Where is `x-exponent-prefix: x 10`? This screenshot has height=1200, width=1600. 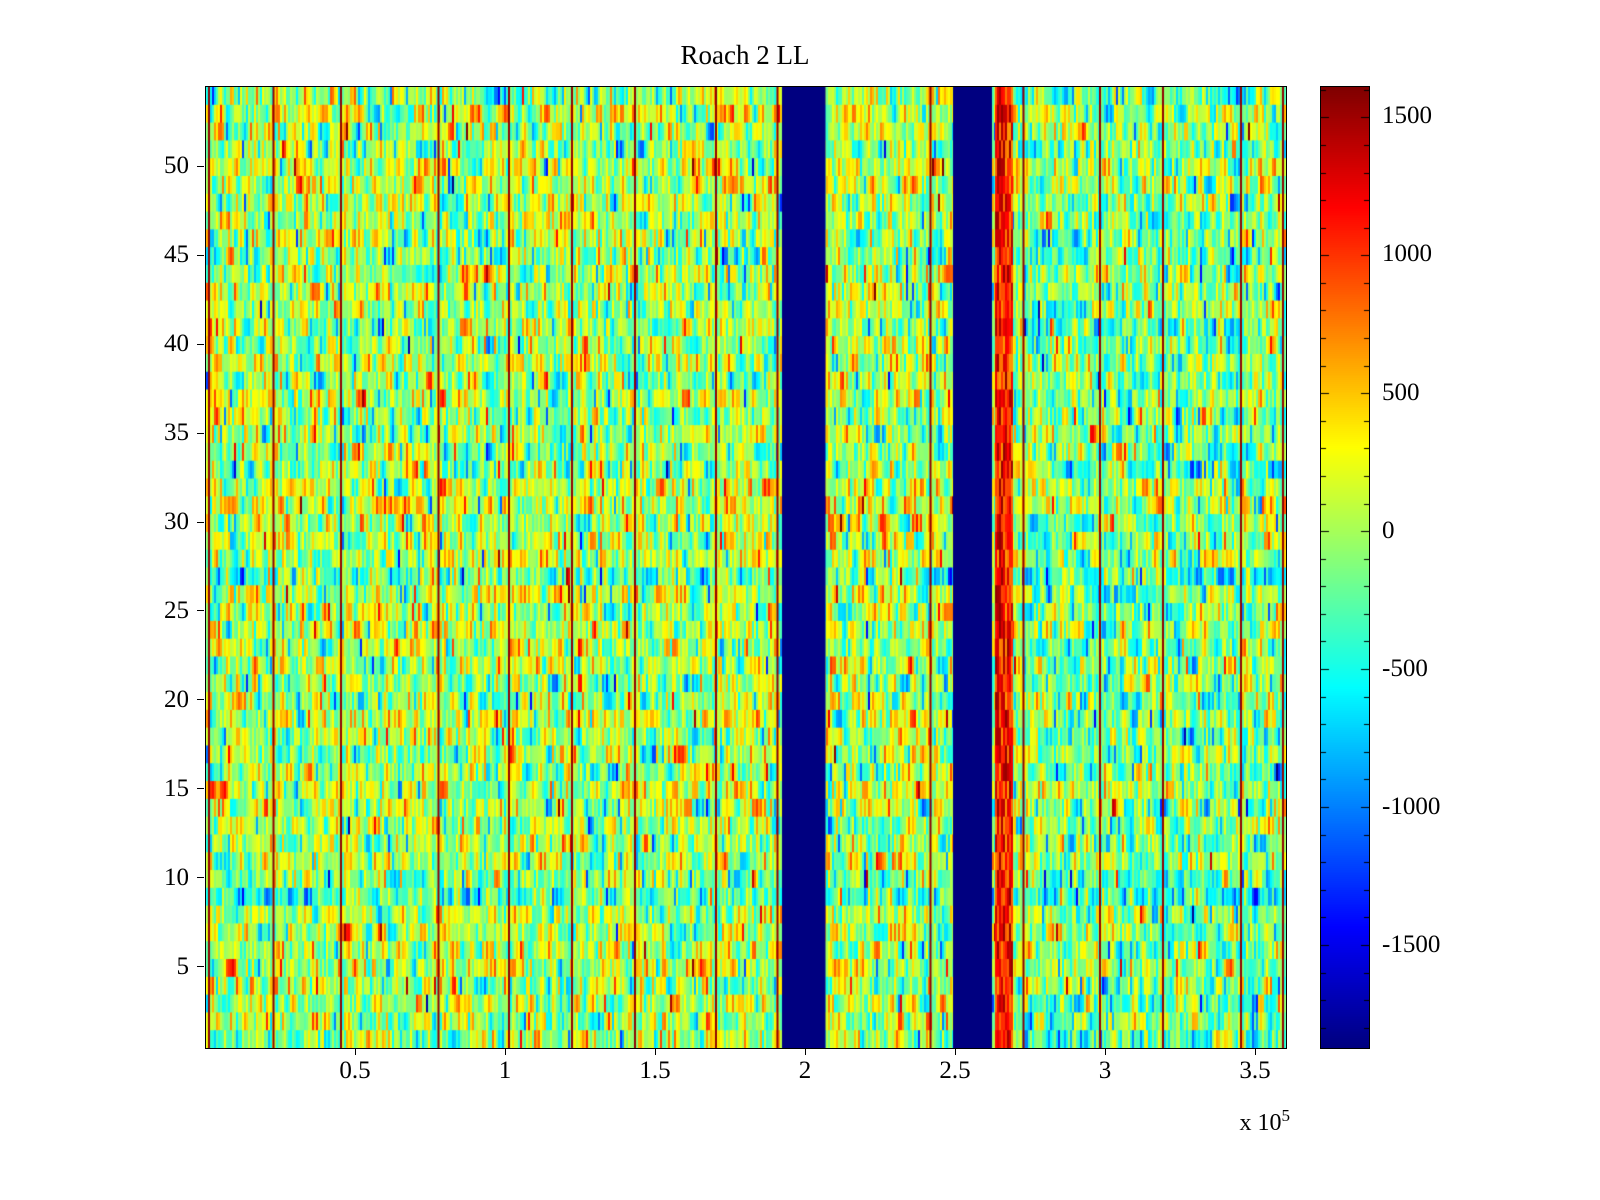 x-exponent-prefix: x 10 is located at coordinates (1260, 1123).